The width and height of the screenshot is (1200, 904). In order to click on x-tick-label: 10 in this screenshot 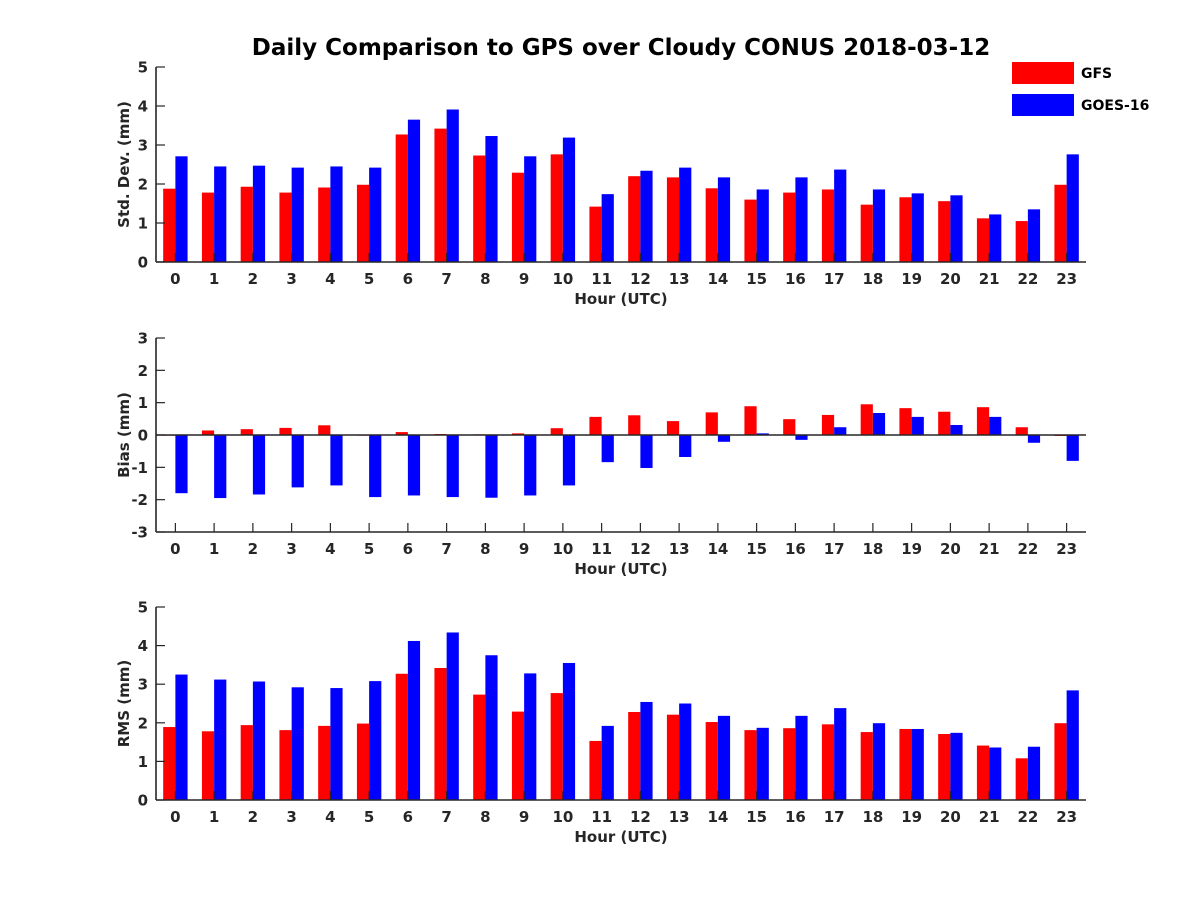, I will do `click(562, 817)`.